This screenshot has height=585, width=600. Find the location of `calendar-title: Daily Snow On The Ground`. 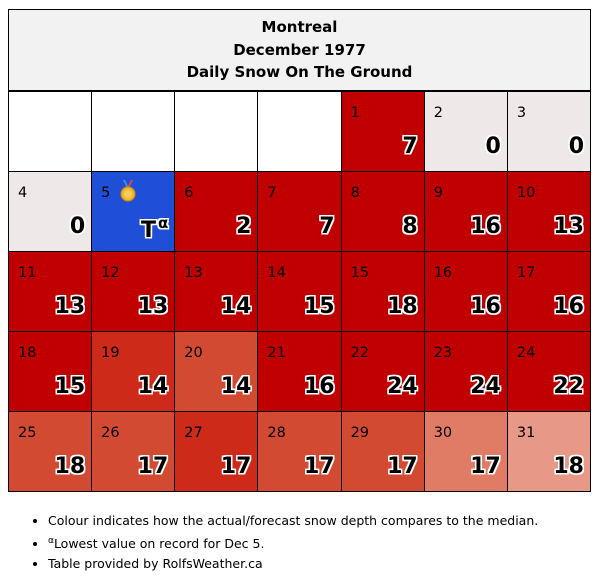

calendar-title: Daily Snow On The Ground is located at coordinates (299, 72).